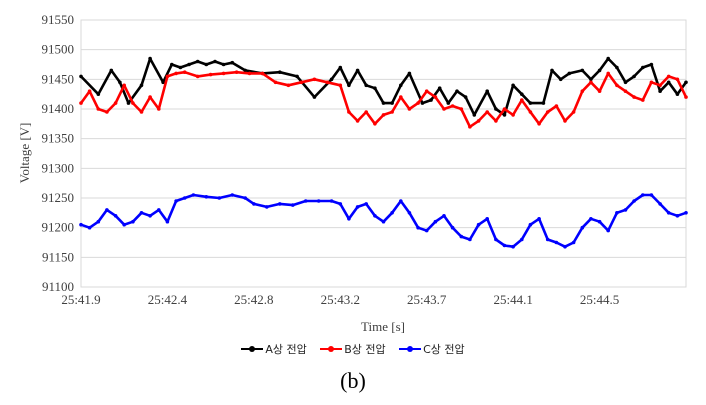 This screenshot has width=706, height=405. I want to click on legend-item-a: A상 전압, so click(274, 349).